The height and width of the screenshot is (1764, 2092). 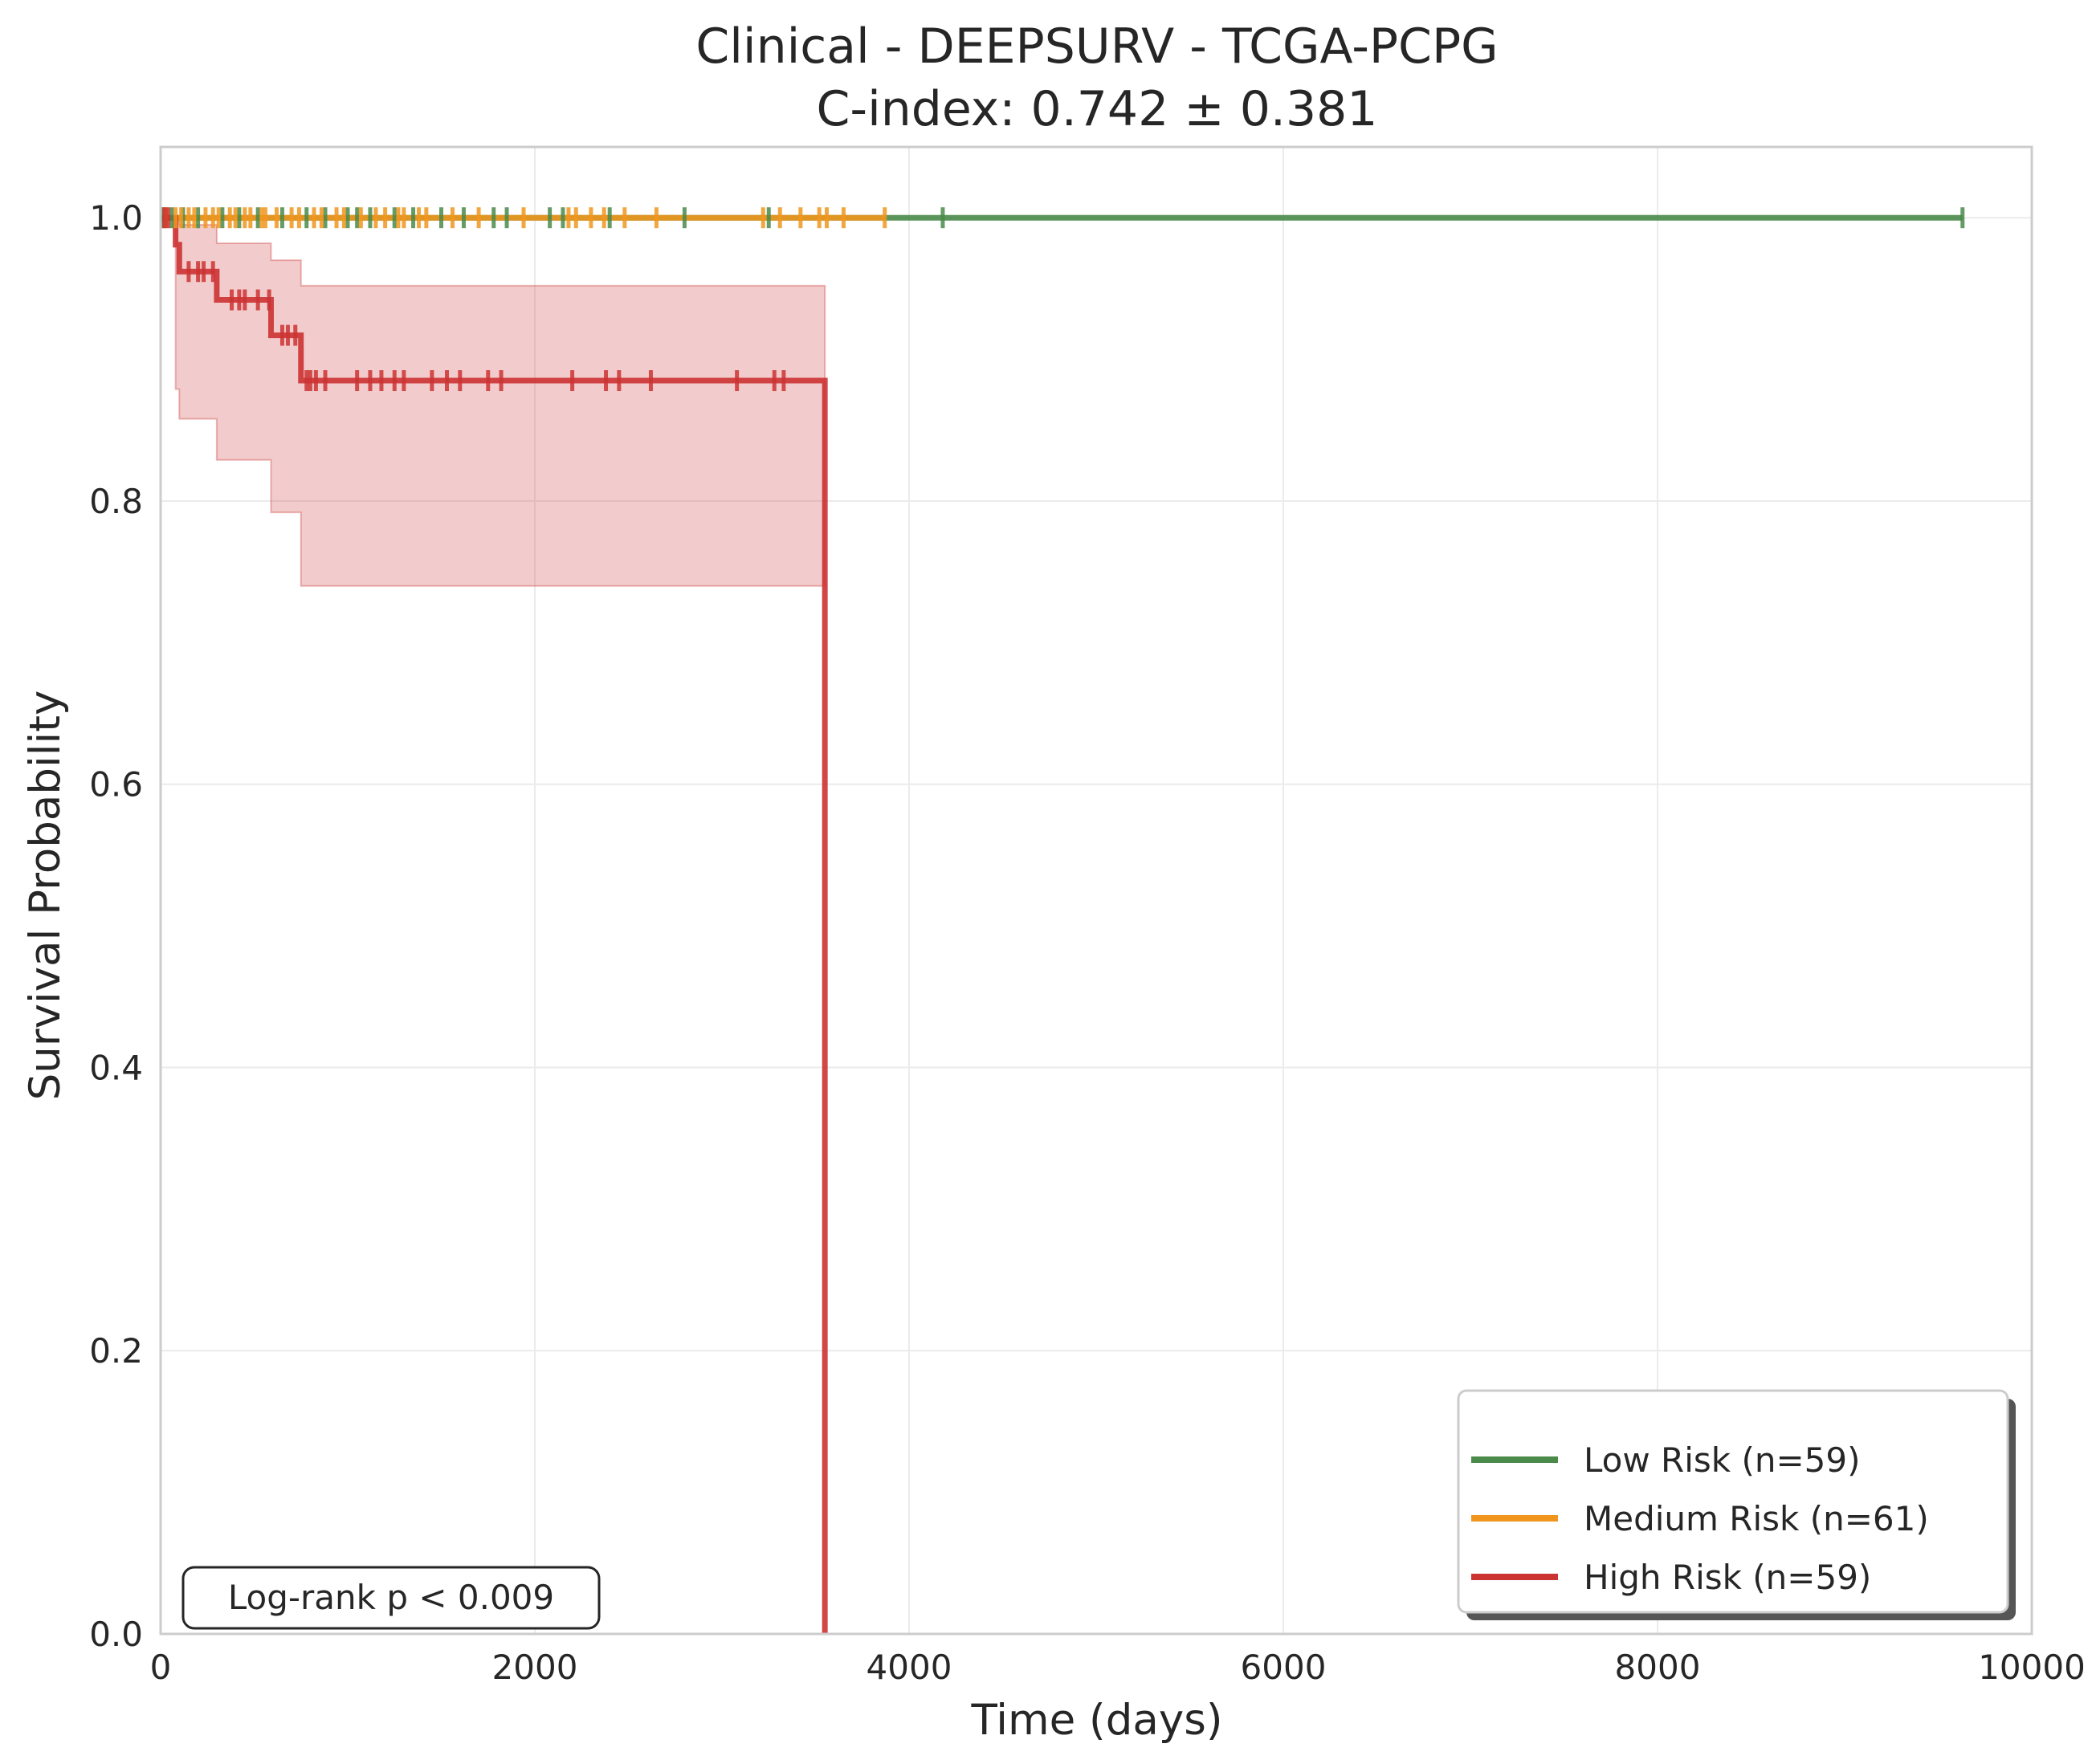 I want to click on legend-label: High Risk (n=59), so click(x=1727, y=1577).